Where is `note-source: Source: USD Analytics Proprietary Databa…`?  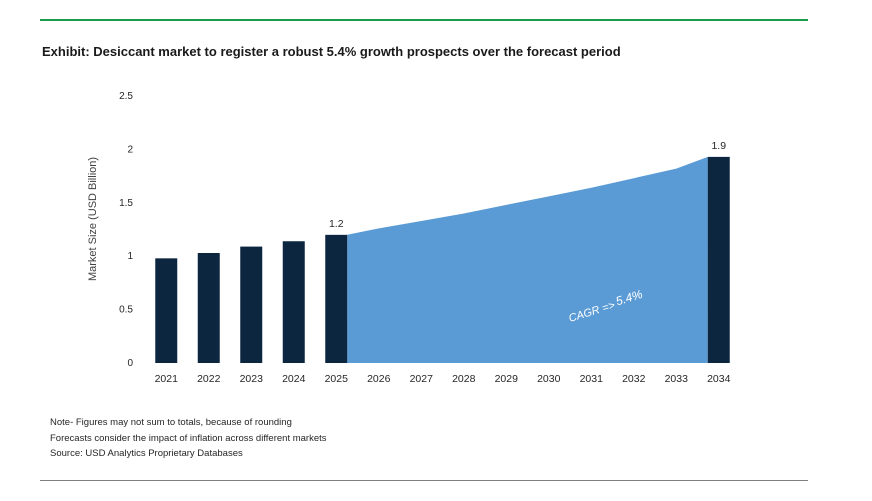 note-source: Source: USD Analytics Proprietary Databa… is located at coordinates (146, 453).